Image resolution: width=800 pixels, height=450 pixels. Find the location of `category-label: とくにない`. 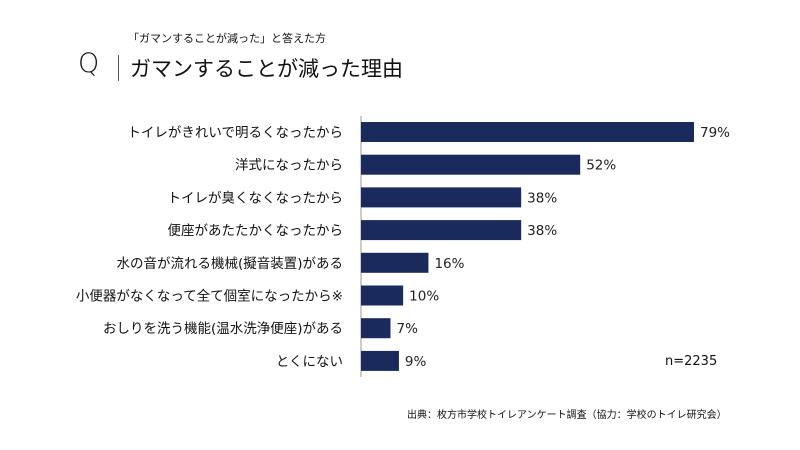

category-label: とくにない is located at coordinates (309, 362).